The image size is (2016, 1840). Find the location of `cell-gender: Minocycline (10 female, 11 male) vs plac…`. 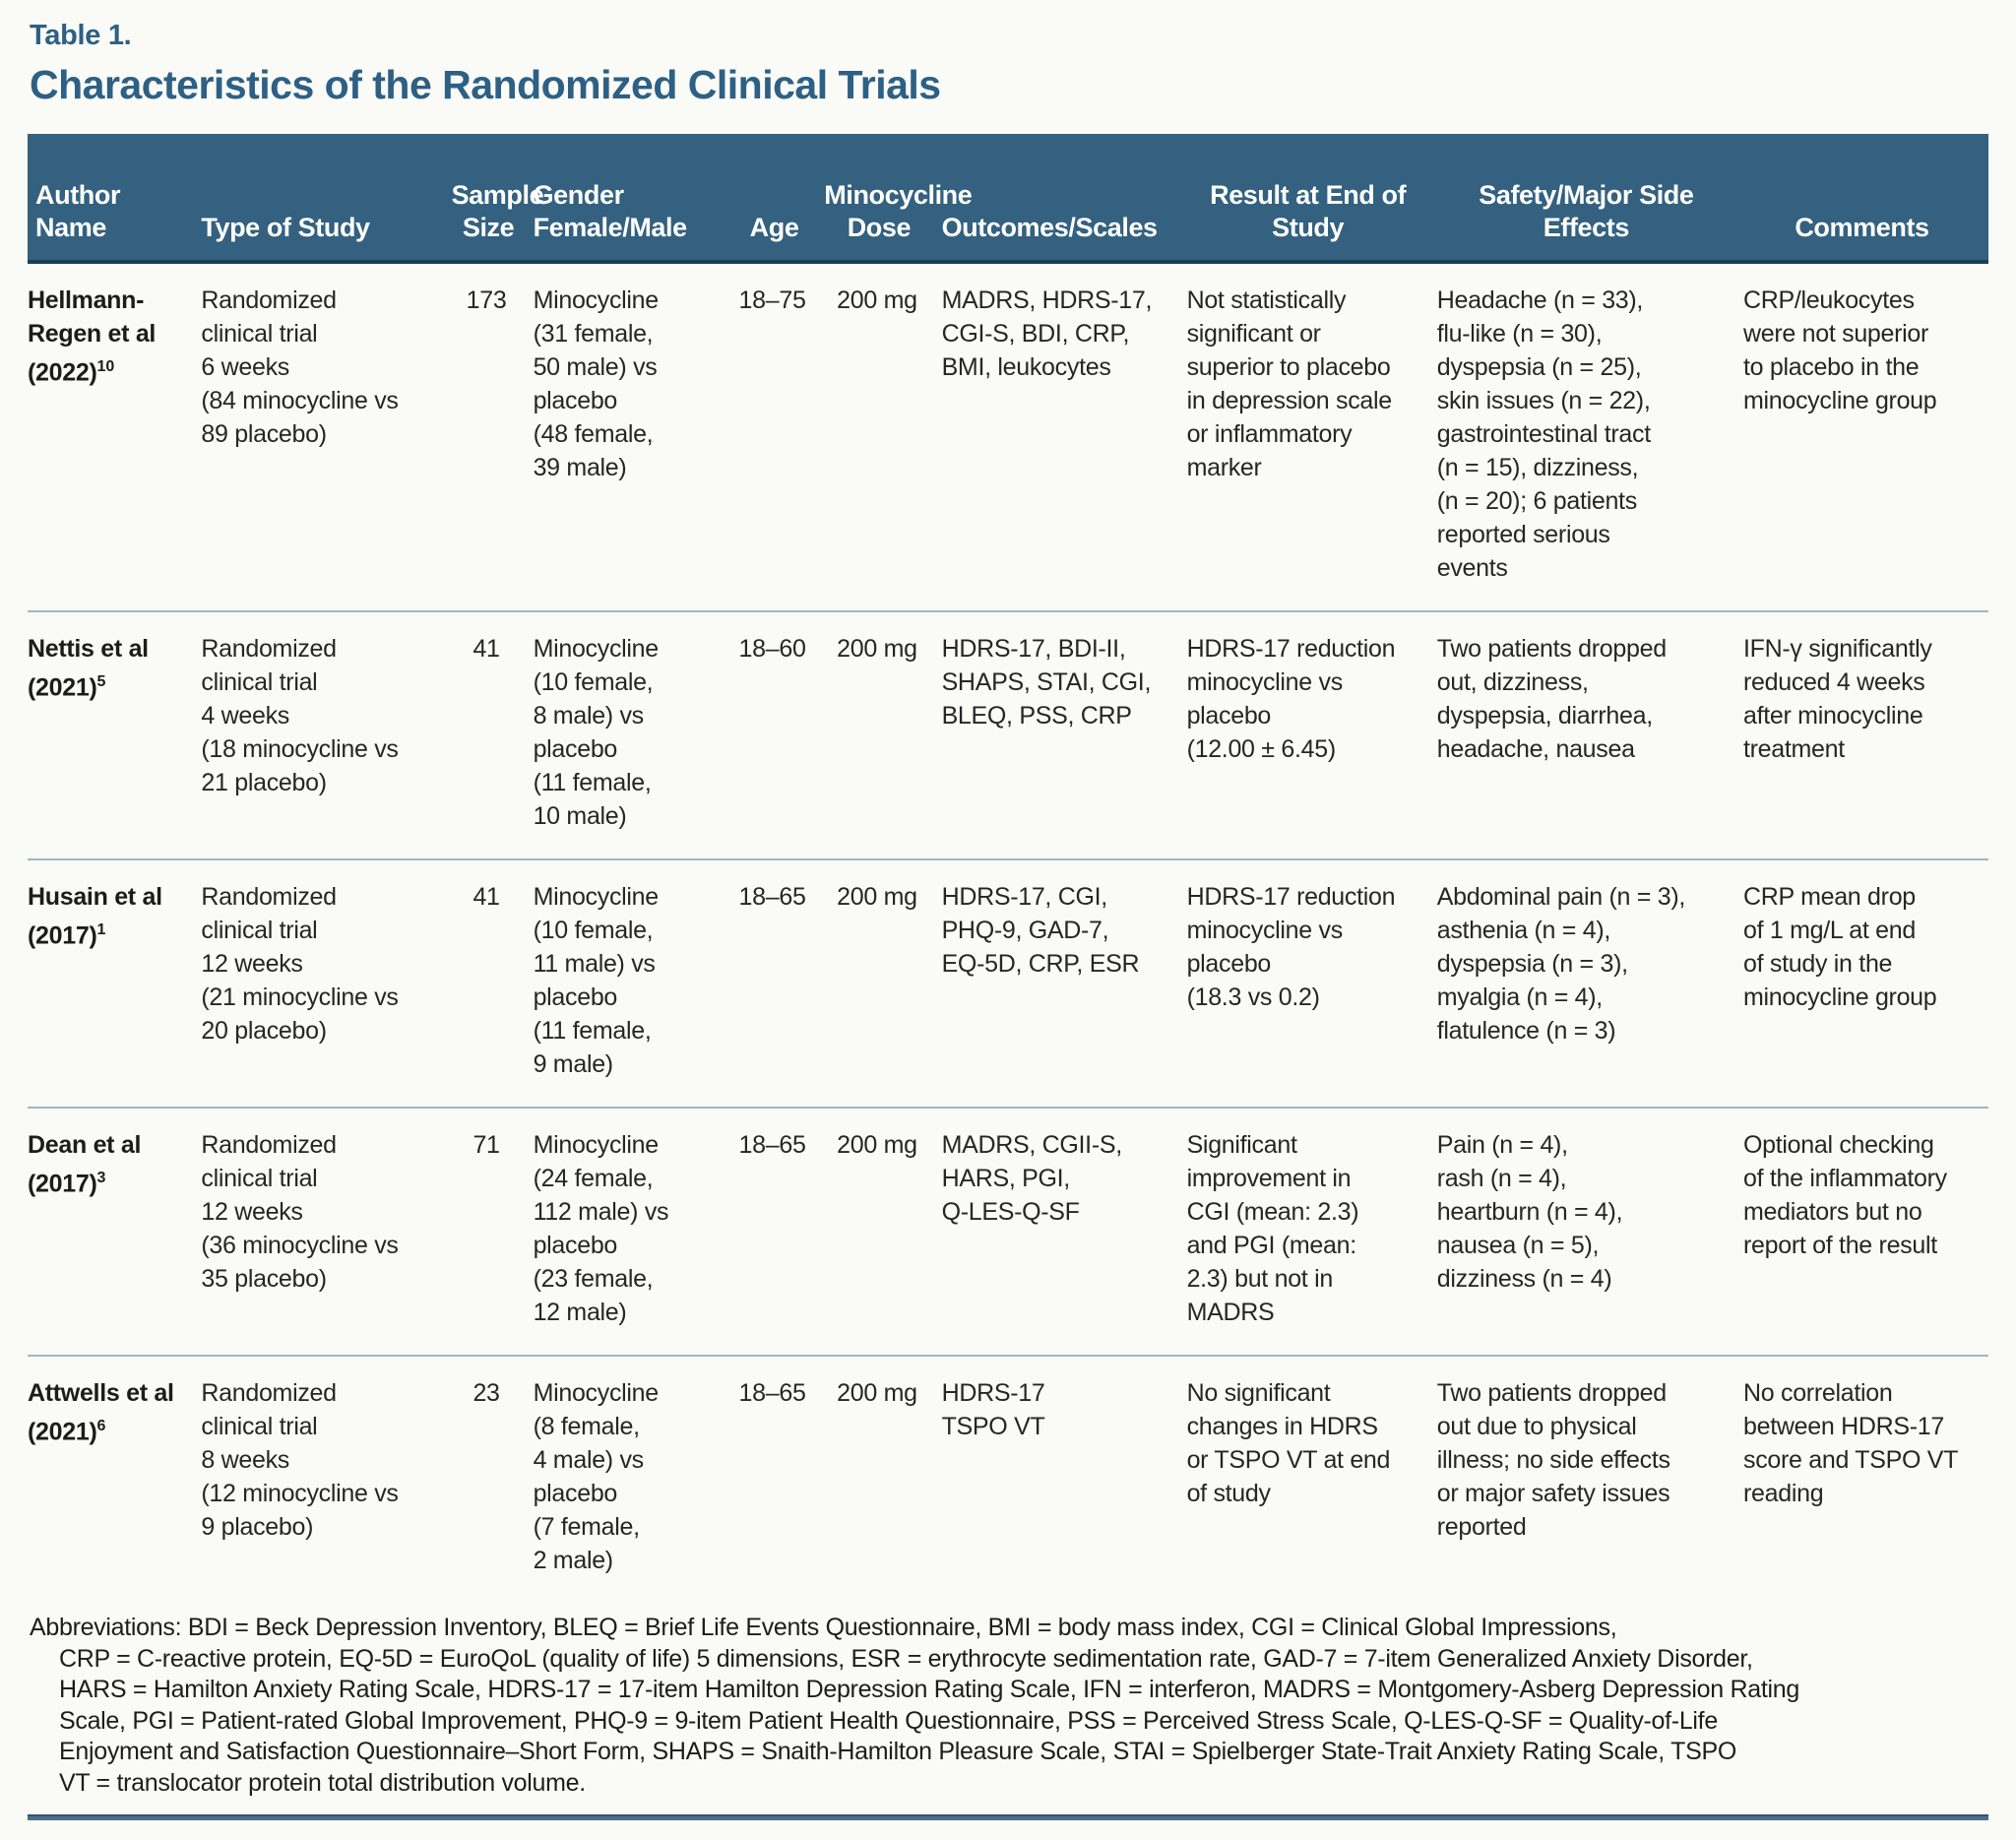

cell-gender: Minocycline (10 female, 11 male) vs plac… is located at coordinates (632, 984).